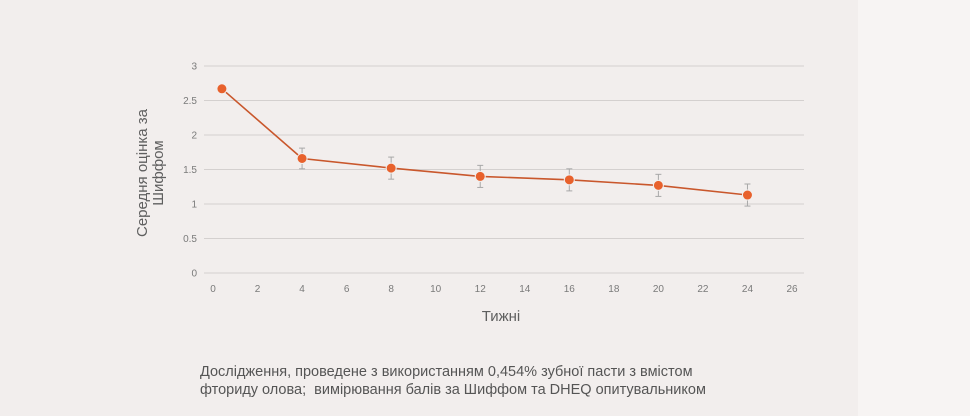  I want to click on y-tick-label-6: 3, so click(194, 67).